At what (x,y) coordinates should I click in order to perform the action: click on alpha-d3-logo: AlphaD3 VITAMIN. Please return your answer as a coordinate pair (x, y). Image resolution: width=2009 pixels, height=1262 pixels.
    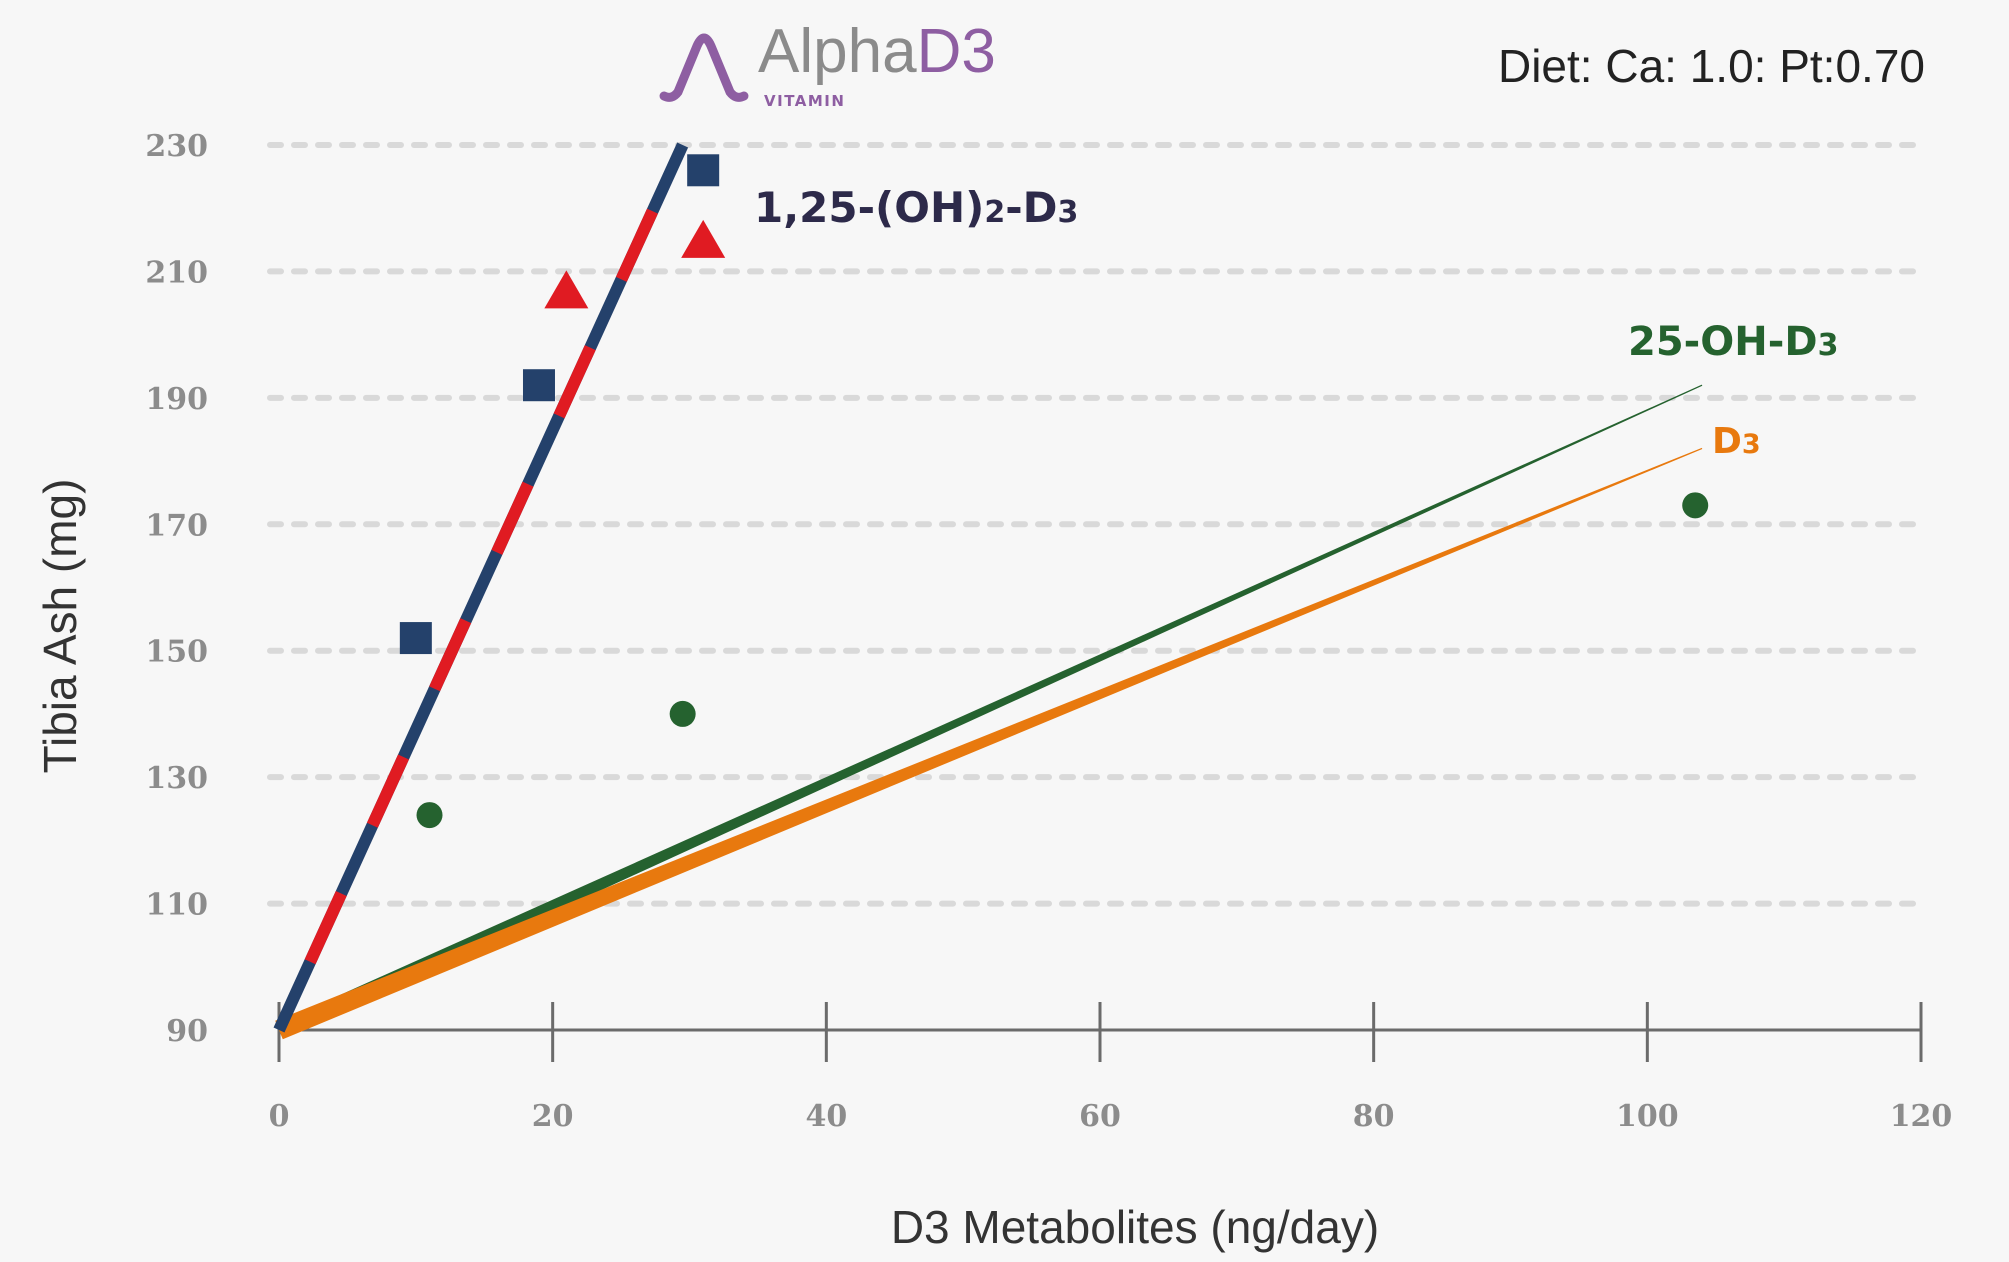
    Looking at the image, I should click on (827, 63).